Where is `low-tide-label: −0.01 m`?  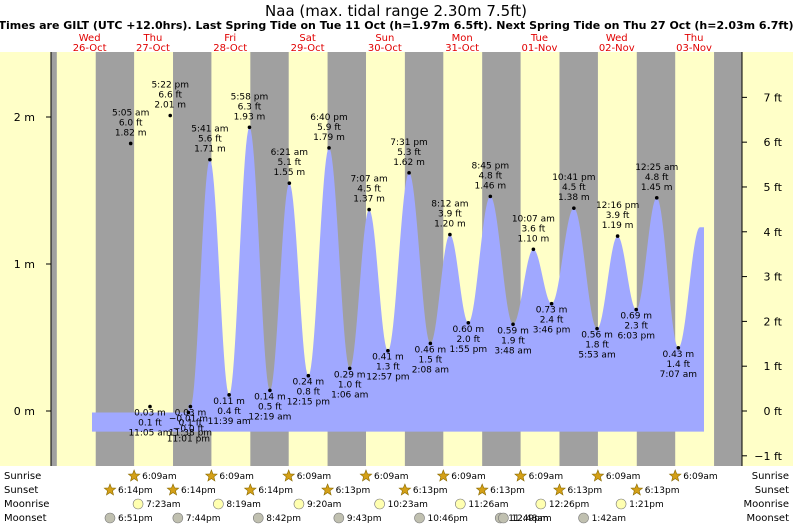
low-tide-label: −0.01 m is located at coordinates (188, 419).